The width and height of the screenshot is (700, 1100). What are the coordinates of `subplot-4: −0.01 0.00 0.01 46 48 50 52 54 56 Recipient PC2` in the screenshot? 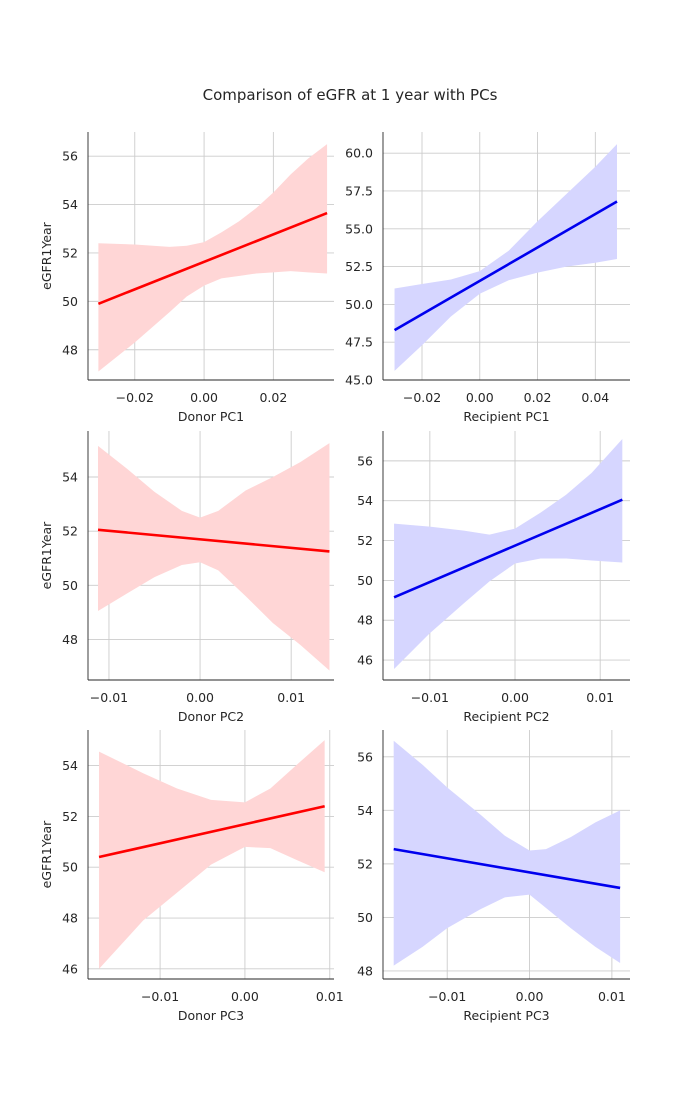 It's located at (493, 577).